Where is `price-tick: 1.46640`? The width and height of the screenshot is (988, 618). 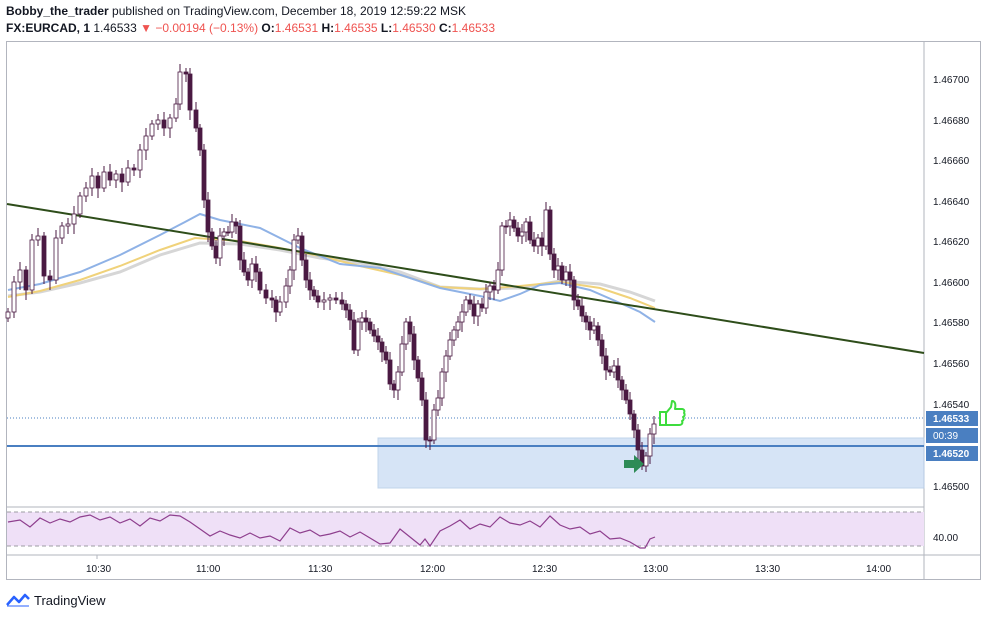 price-tick: 1.46640 is located at coordinates (951, 202).